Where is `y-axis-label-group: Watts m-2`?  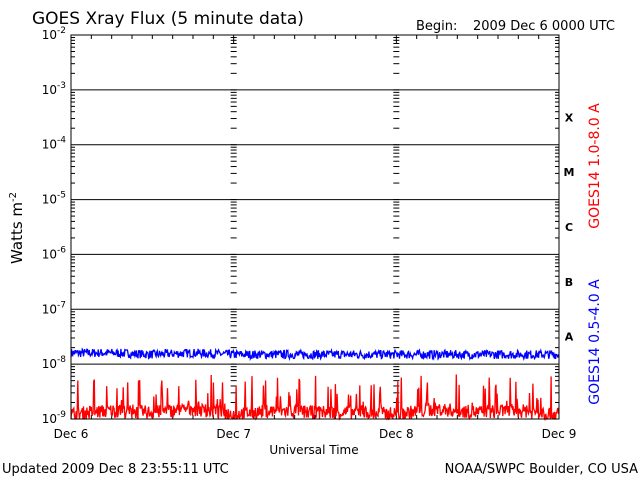 y-axis-label-group: Watts m-2 is located at coordinates (17, 228).